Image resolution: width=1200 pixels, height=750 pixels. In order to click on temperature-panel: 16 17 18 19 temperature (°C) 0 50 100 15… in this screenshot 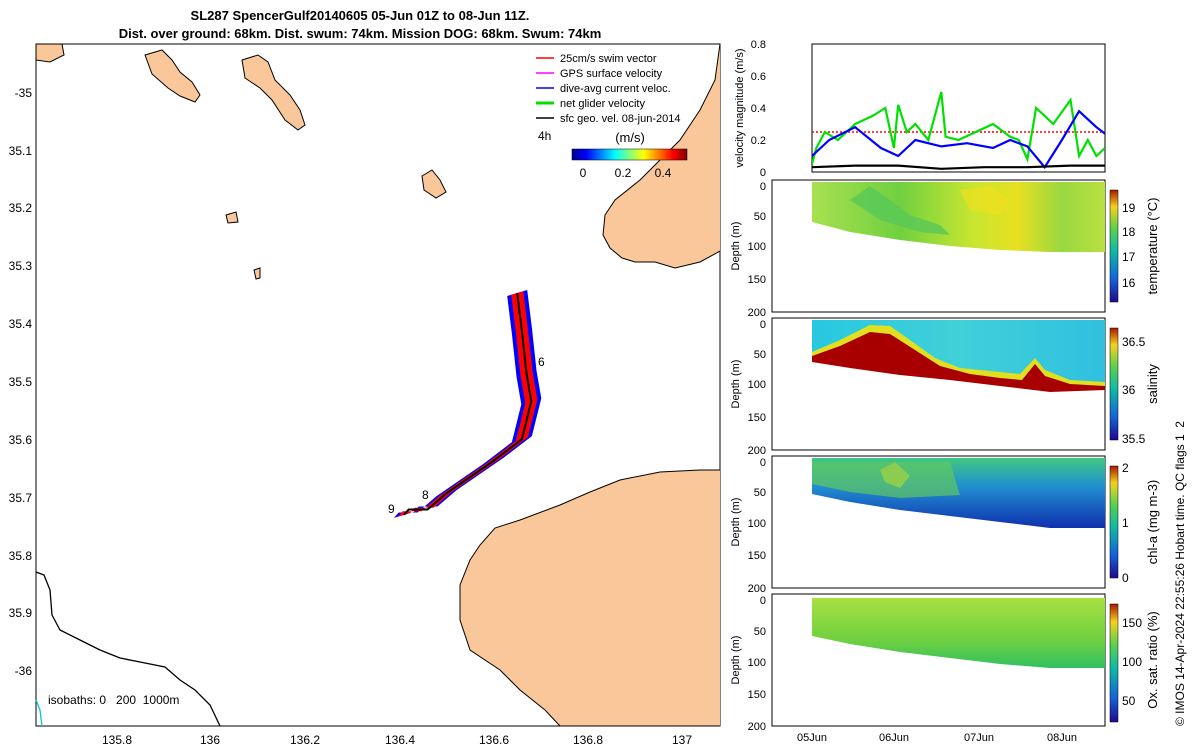, I will do `click(945, 249)`.